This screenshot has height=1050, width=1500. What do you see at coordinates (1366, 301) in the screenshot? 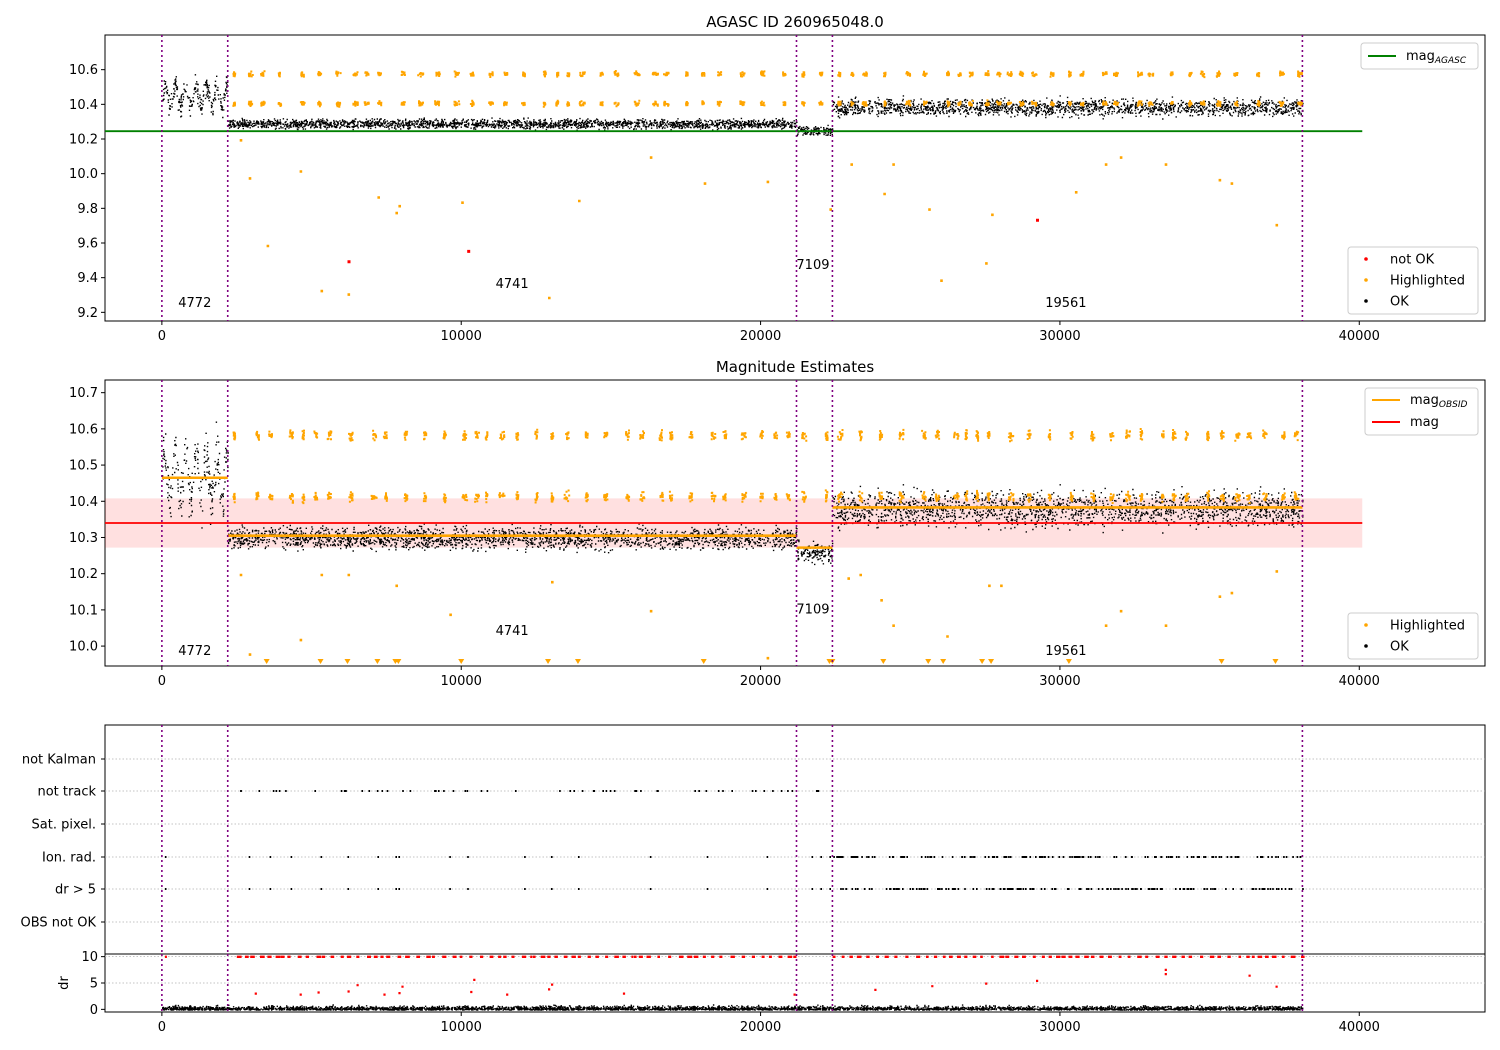
I see `legend-point-2-swatch` at bounding box center [1366, 301].